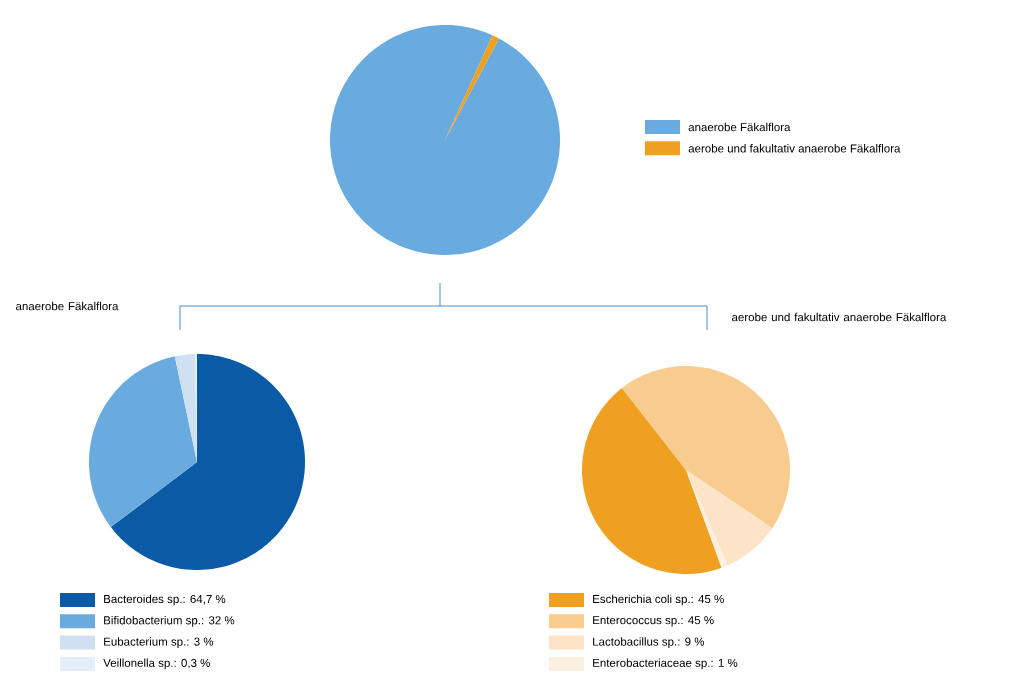 The image size is (1026, 673). Describe the element at coordinates (739, 127) in the screenshot. I see `legend-label: anaerobe Fäkalflora` at that location.